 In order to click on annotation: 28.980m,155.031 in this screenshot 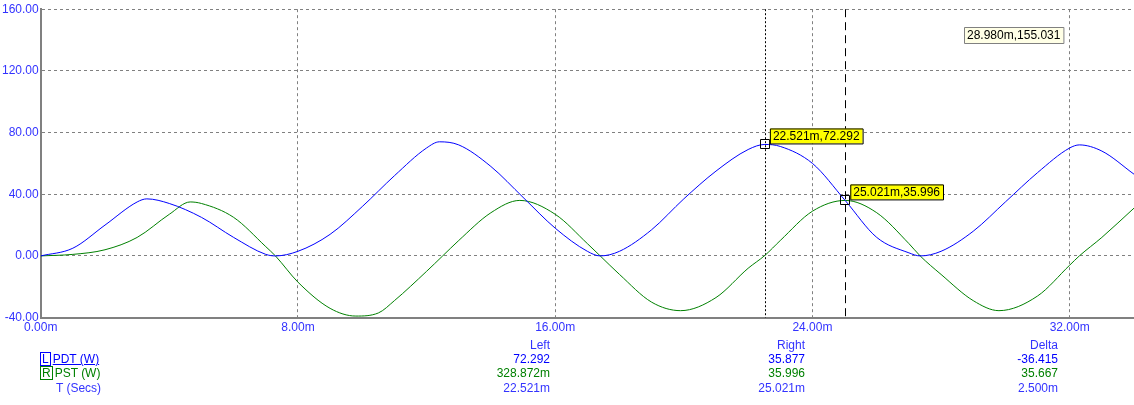, I will do `click(1014, 35)`.